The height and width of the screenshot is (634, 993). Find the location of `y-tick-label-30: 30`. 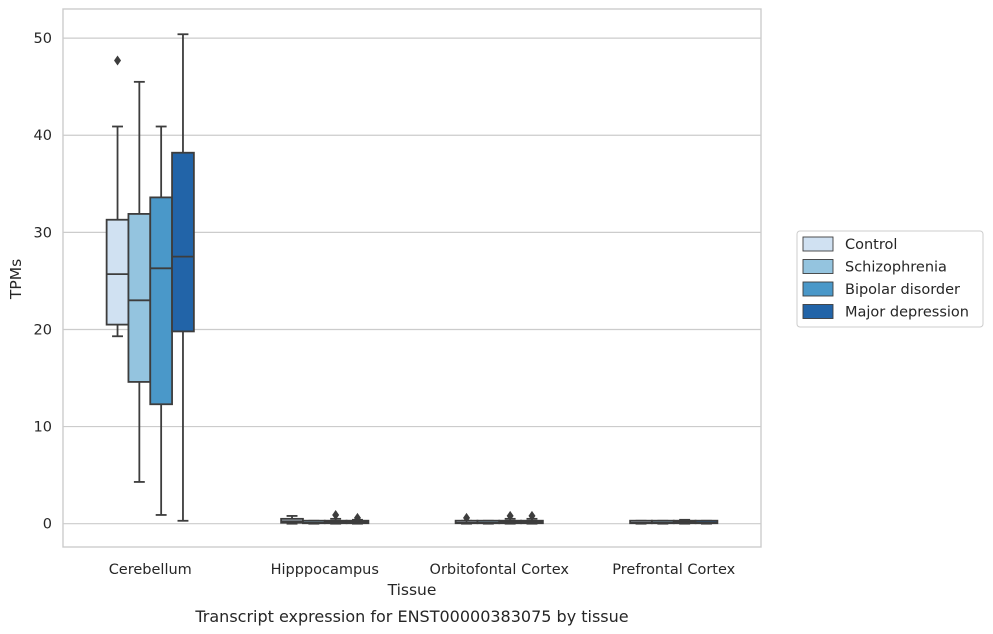

y-tick-label-30: 30 is located at coordinates (43, 233).